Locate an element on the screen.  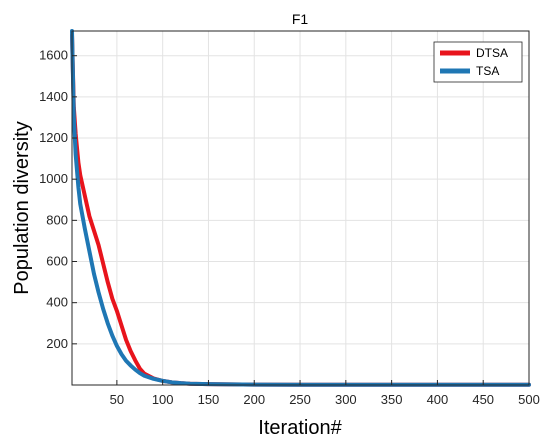
legend: DTSA TSA is located at coordinates (478, 62).